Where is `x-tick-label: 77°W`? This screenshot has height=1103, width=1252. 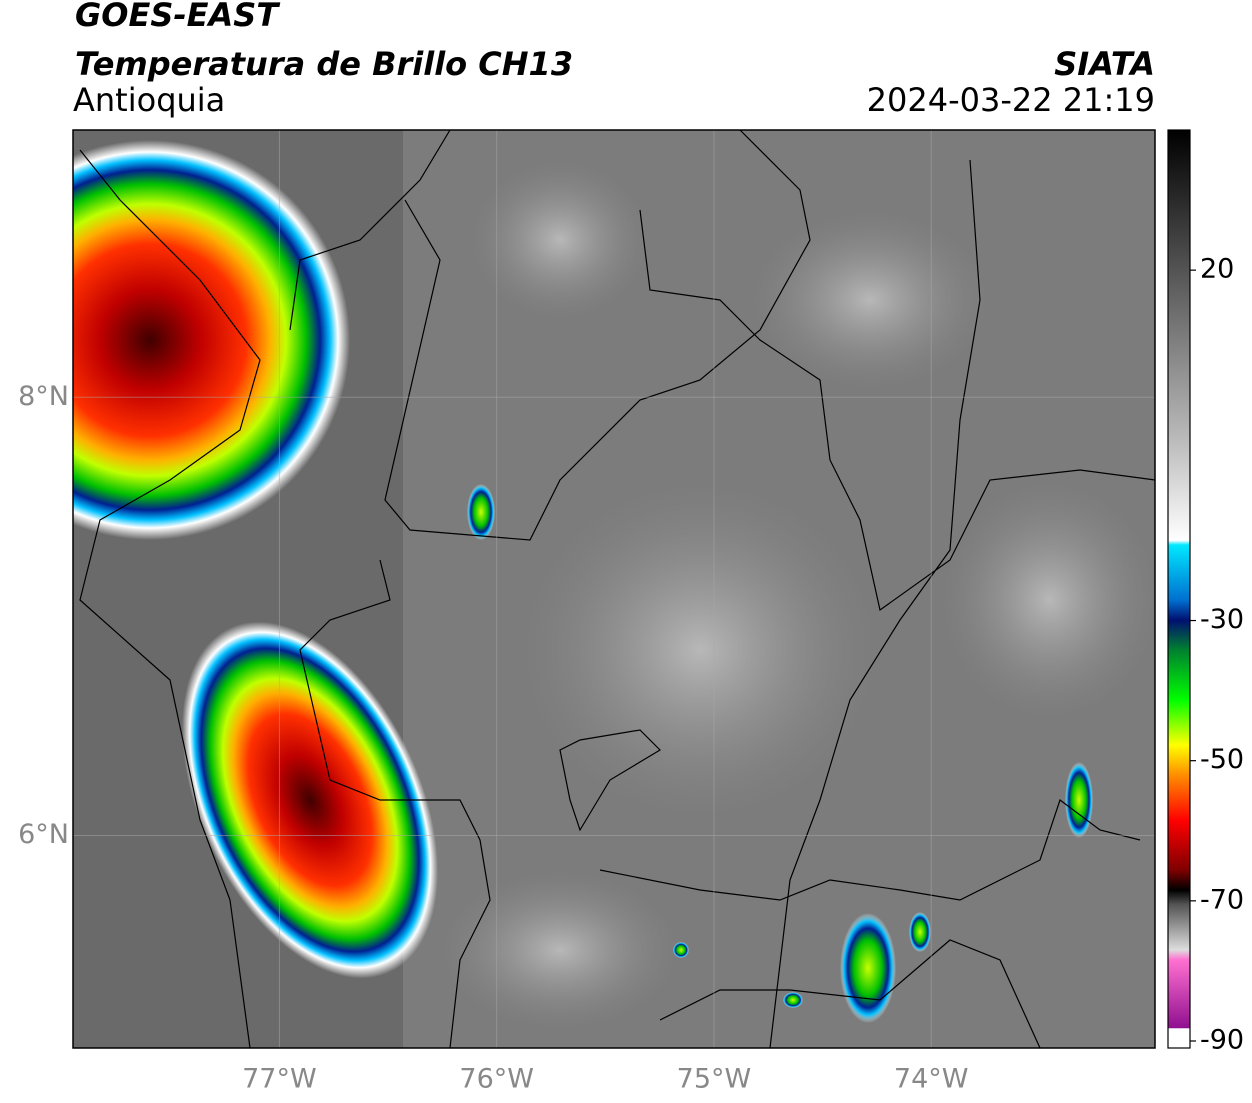 x-tick-label: 77°W is located at coordinates (279, 1079).